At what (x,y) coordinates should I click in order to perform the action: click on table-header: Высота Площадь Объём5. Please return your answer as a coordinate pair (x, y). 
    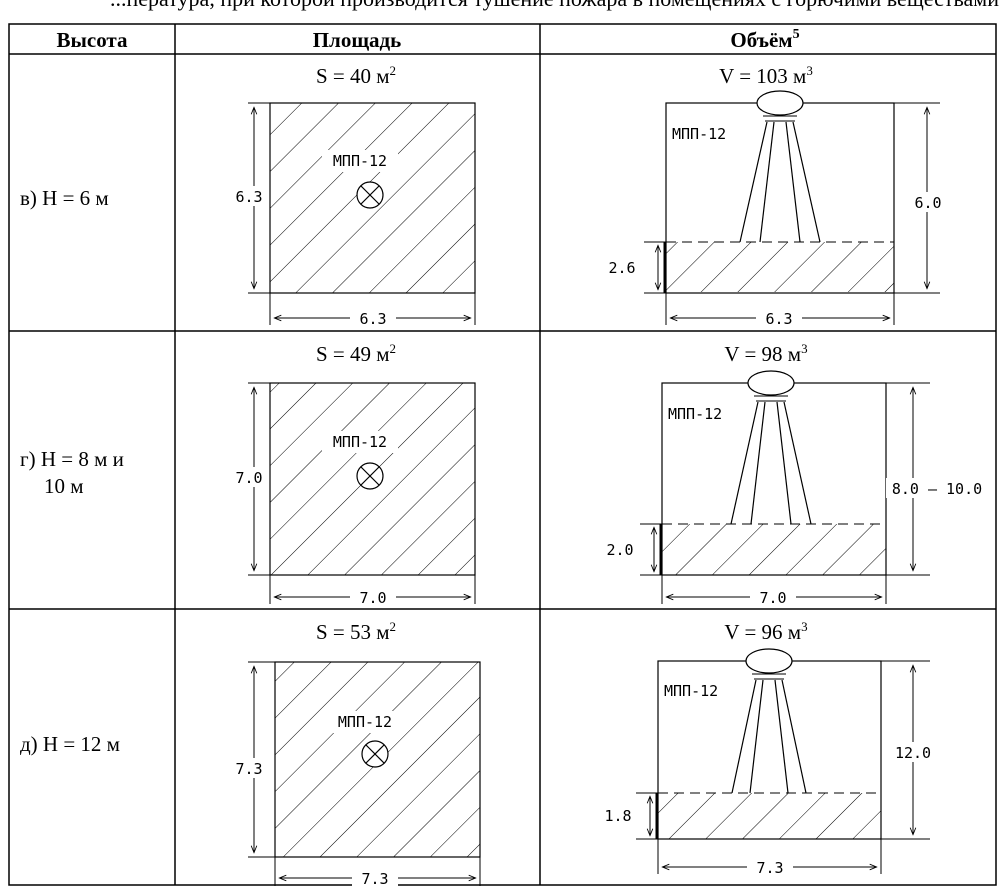
    Looking at the image, I should click on (427, 39).